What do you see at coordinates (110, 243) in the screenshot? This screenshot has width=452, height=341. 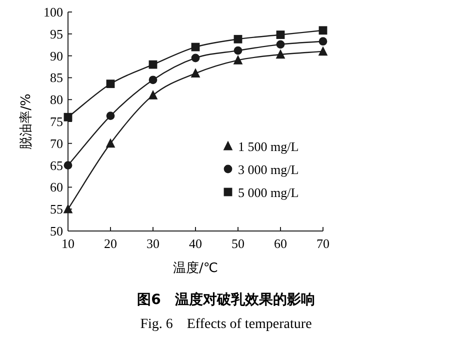 I see `x-tick-label: 20` at bounding box center [110, 243].